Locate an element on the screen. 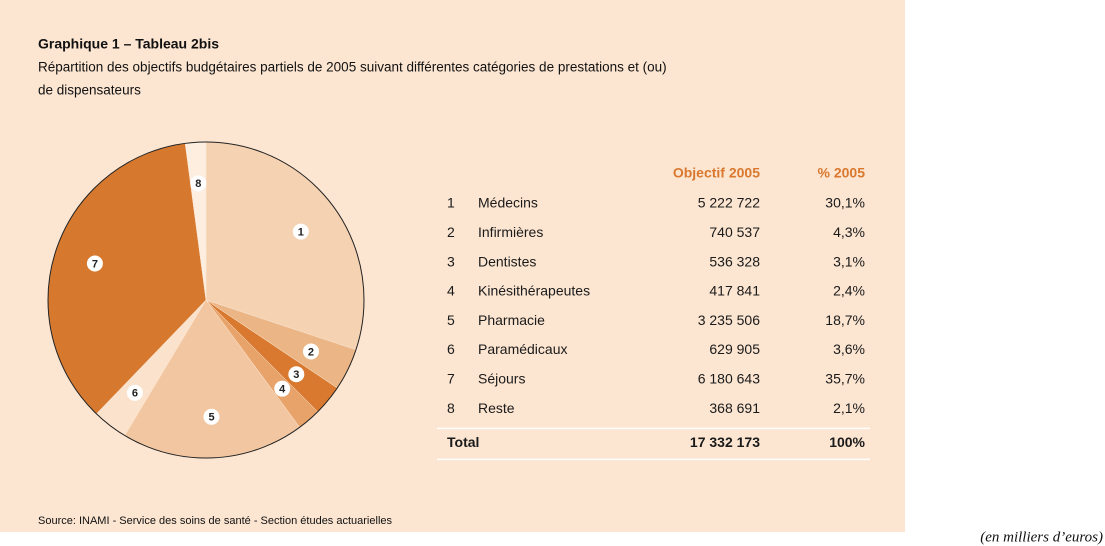  table-cell: 1 is located at coordinates (451, 203).